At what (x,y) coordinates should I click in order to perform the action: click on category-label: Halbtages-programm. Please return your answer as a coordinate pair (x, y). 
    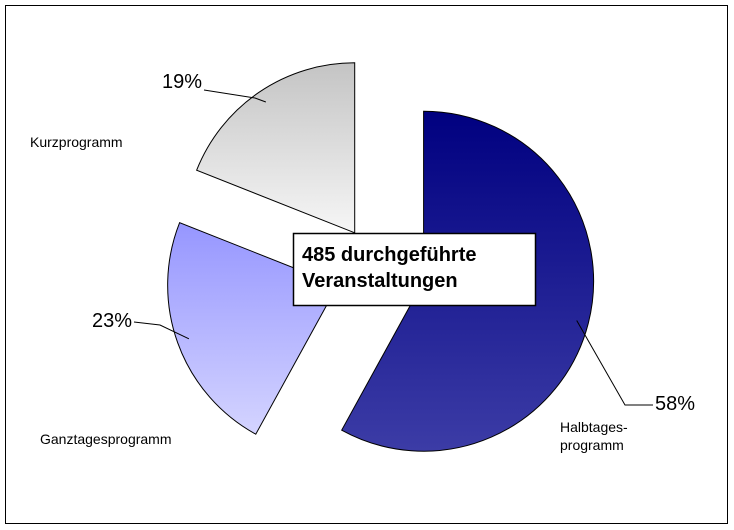
    Looking at the image, I should click on (594, 436).